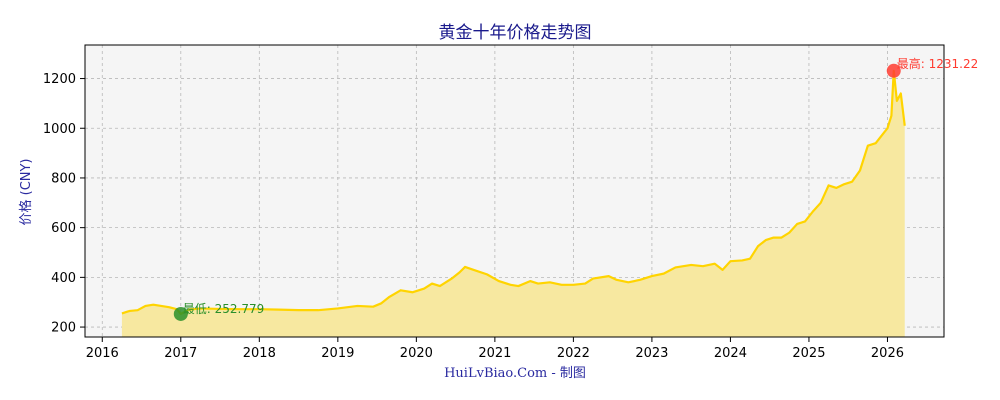 The image size is (1000, 400). I want to click on y-tick-label: 1000, so click(59, 129).